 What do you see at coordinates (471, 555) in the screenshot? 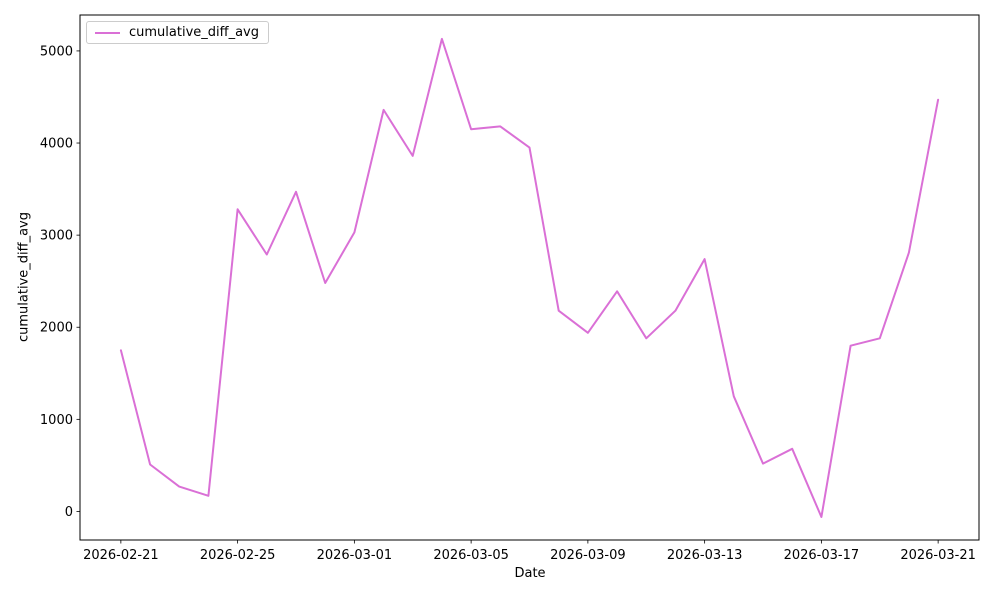
I see `x-tick-label: 2026-03-05` at bounding box center [471, 555].